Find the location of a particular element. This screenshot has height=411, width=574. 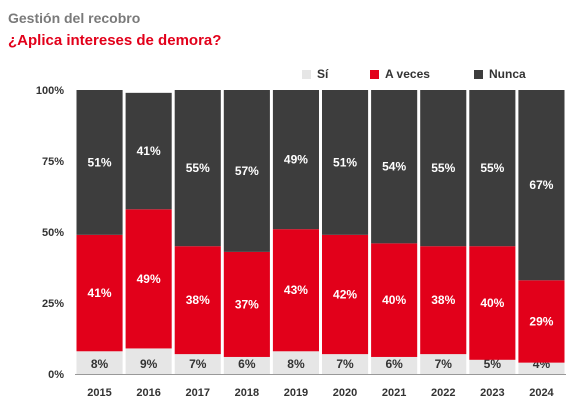

legend-item-nunca: Nunca is located at coordinates (500, 74).